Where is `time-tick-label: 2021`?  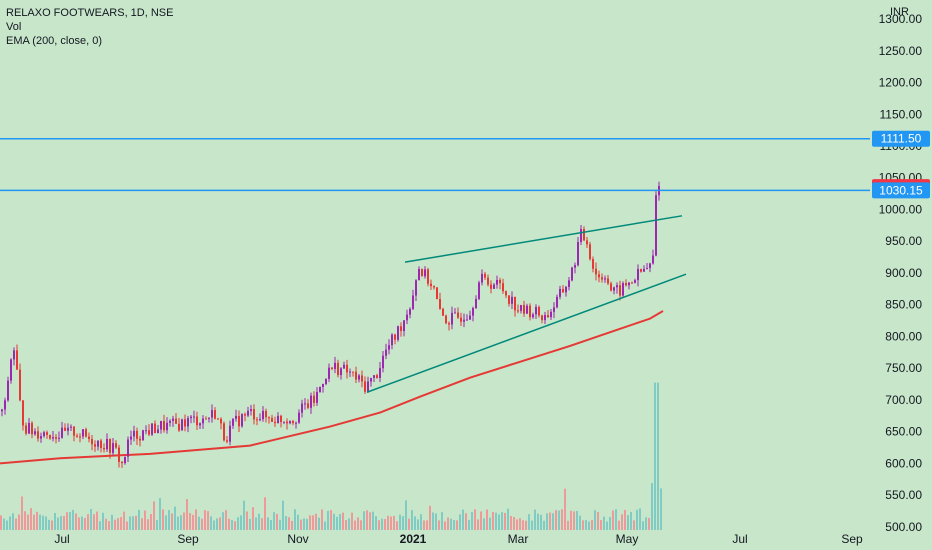 time-tick-label: 2021 is located at coordinates (413, 539).